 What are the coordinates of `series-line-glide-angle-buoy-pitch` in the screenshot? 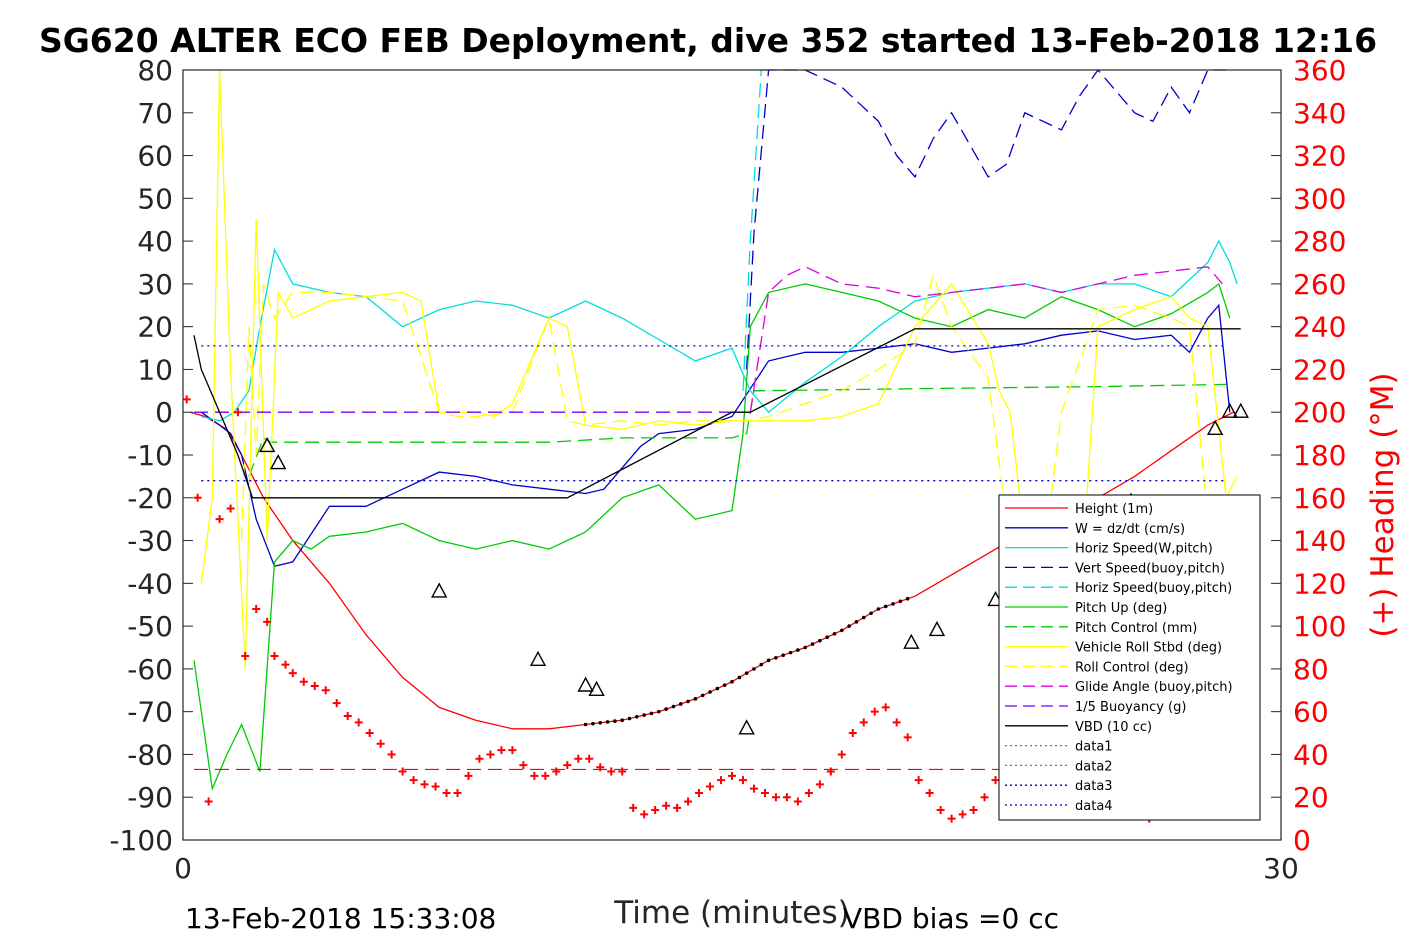 It's located at (986, 339).